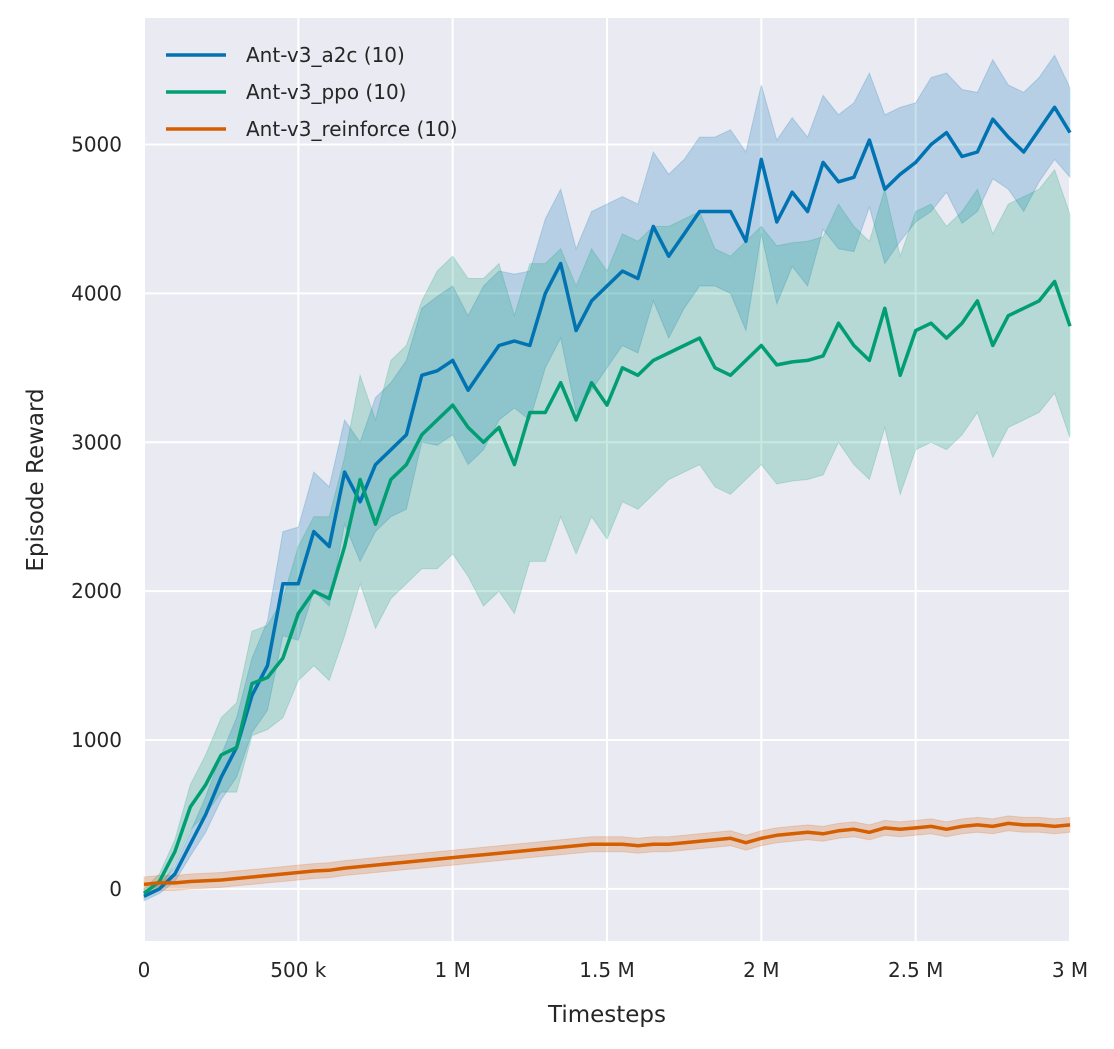 The width and height of the screenshot is (1114, 1049). Describe the element at coordinates (96, 293) in the screenshot. I see `y-tick-label: 4000` at that location.